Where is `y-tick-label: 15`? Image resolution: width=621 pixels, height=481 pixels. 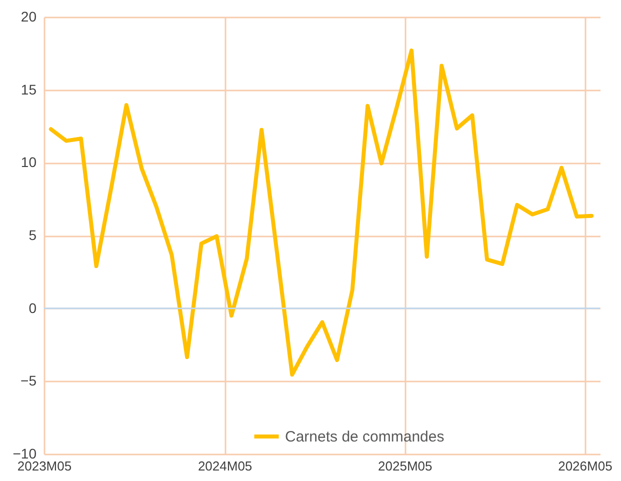
y-tick-label: 15 is located at coordinates (28, 89).